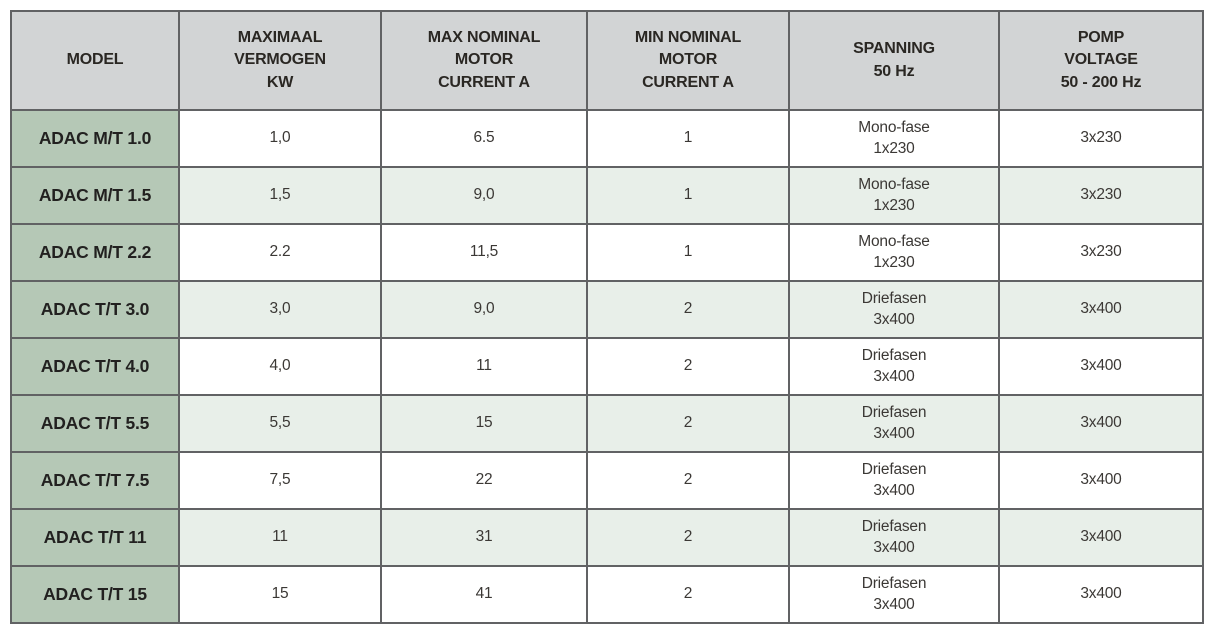 This screenshot has width=1212, height=637. Describe the element at coordinates (95, 252) in the screenshot. I see `model-cell: ADAC M/T 2.2` at that location.